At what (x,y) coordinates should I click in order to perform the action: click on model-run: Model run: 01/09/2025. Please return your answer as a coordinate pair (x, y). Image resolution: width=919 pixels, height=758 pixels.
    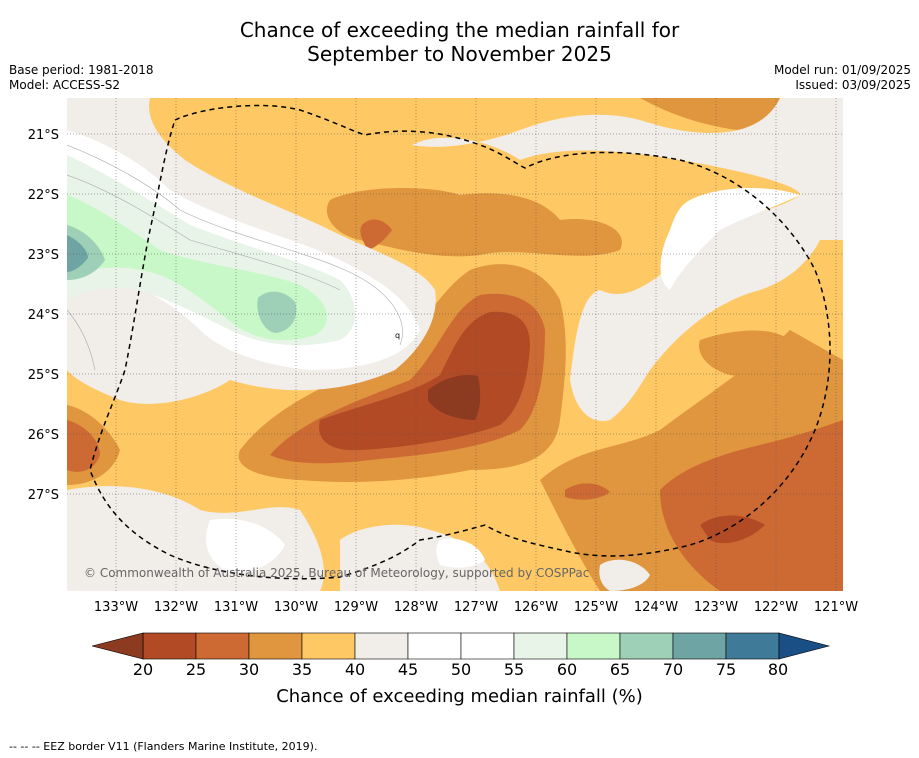
    Looking at the image, I should click on (842, 70).